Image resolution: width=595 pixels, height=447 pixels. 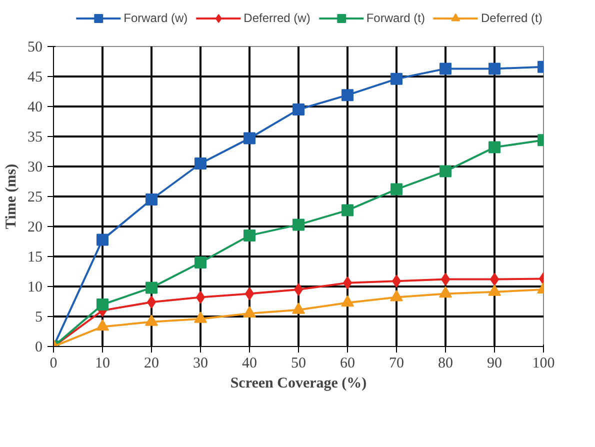 What do you see at coordinates (494, 364) in the screenshot?
I see `x-tick-label: 90` at bounding box center [494, 364].